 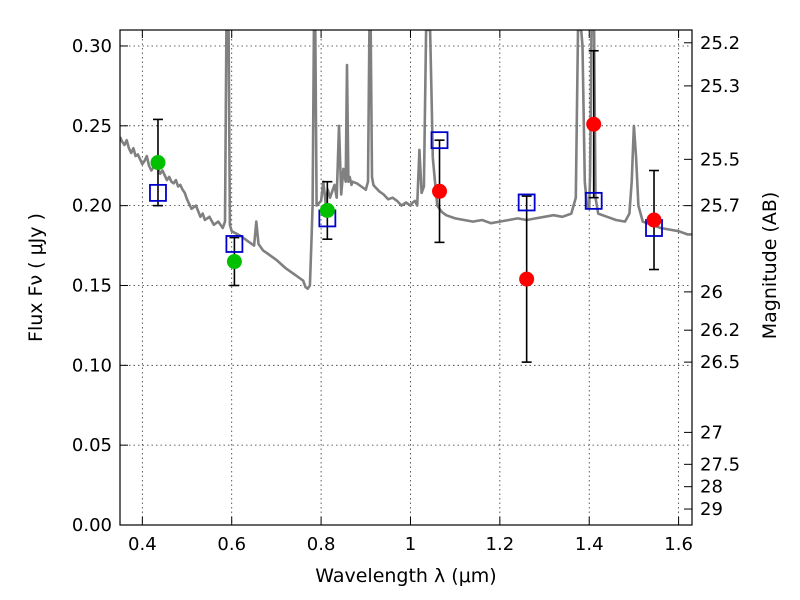 I want to click on magnitude-axis-label: Magnitude (AB), so click(x=770, y=266).